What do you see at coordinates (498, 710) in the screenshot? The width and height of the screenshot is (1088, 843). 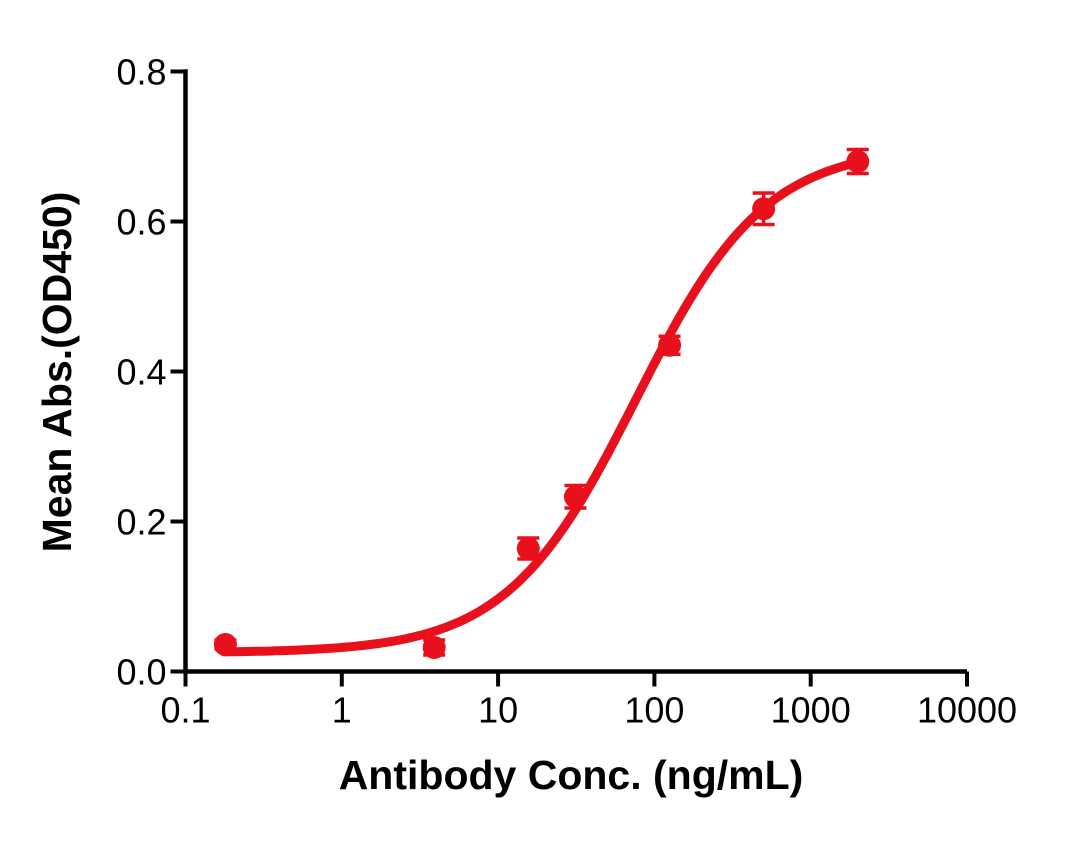 I see `x-tick-label: 10` at bounding box center [498, 710].